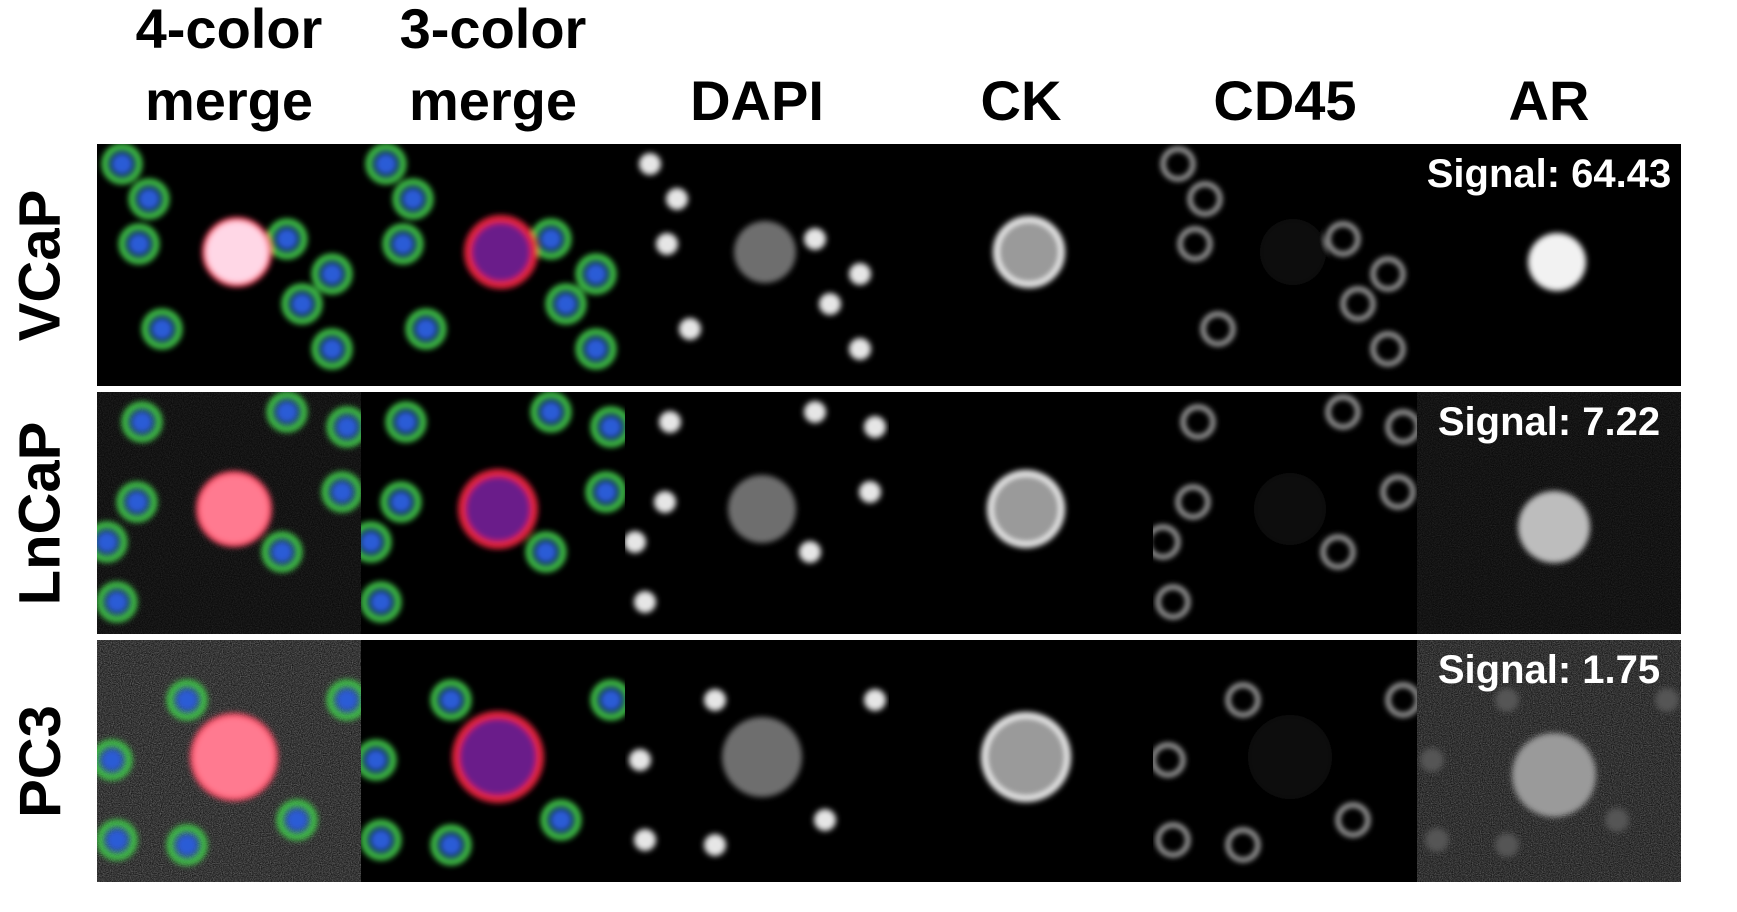  Describe the element at coordinates (757, 100) in the screenshot. I see `column-header-dapi: DAPI` at that location.